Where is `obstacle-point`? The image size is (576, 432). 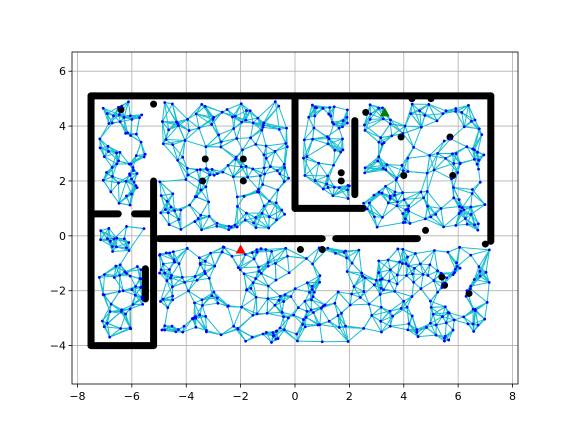 obstacle-point is located at coordinates (426, 230).